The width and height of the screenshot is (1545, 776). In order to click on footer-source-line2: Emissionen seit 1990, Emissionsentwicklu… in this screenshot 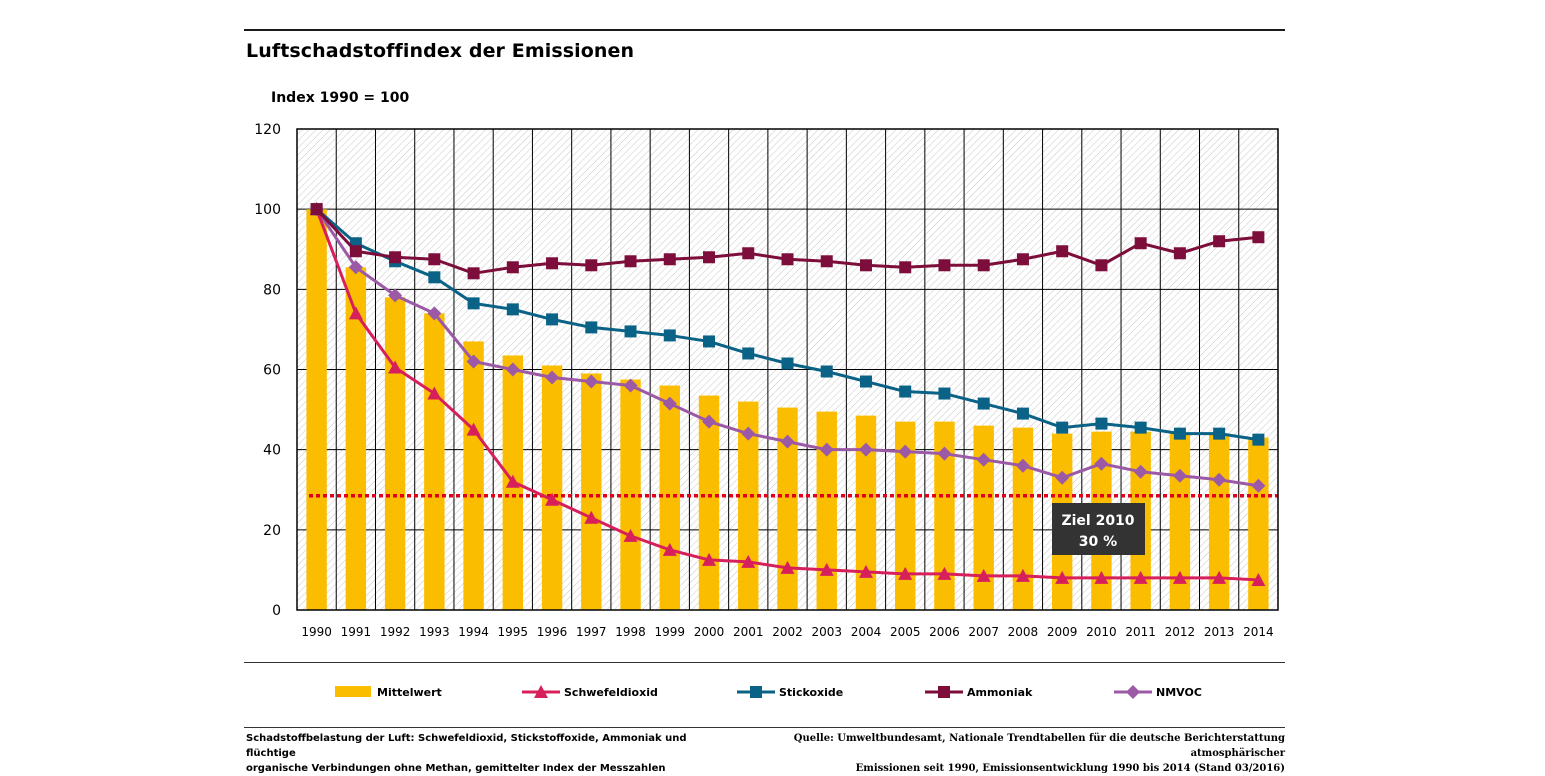, I will do `click(1070, 768)`.